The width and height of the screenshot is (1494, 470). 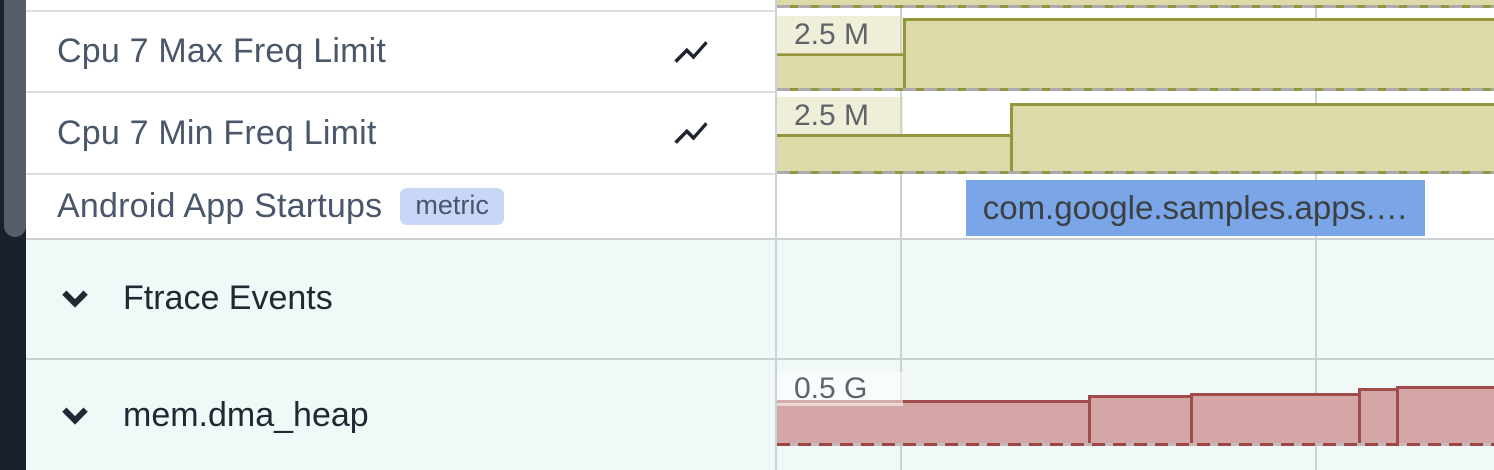 I want to click on track-title: Android App Startups, so click(x=220, y=206).